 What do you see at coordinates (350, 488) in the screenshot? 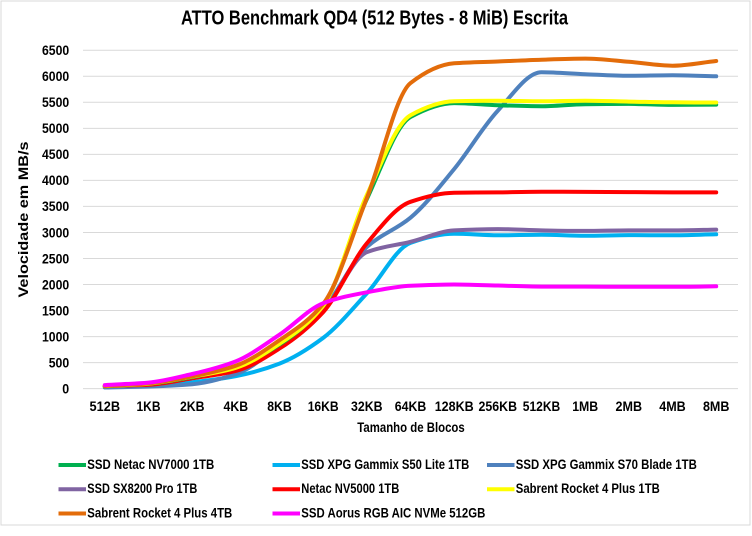
I see `svg-text: Netac NV5000 1TB` at bounding box center [350, 488].